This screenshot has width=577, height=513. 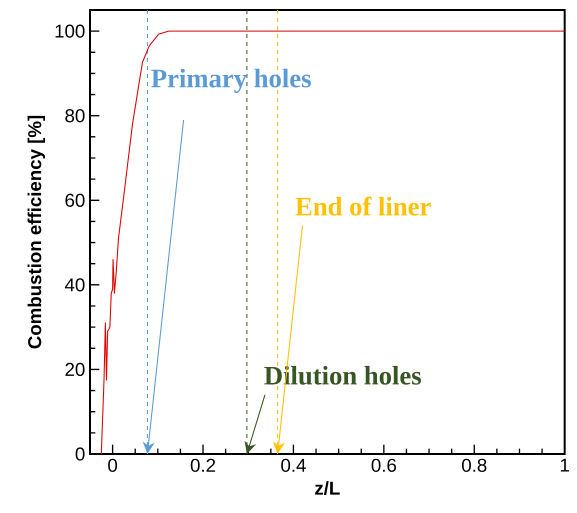 What do you see at coordinates (74, 285) in the screenshot?
I see `y-tick-label: 40` at bounding box center [74, 285].